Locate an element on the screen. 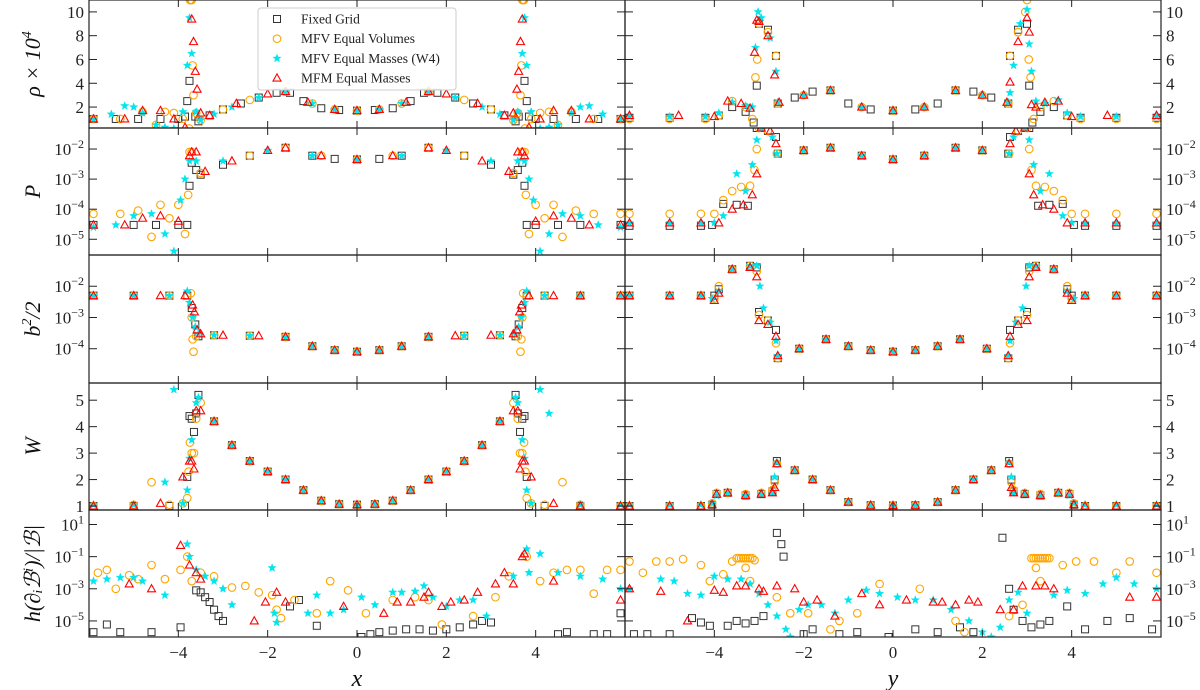  y-tick-label: 4 is located at coordinates (80, 427).